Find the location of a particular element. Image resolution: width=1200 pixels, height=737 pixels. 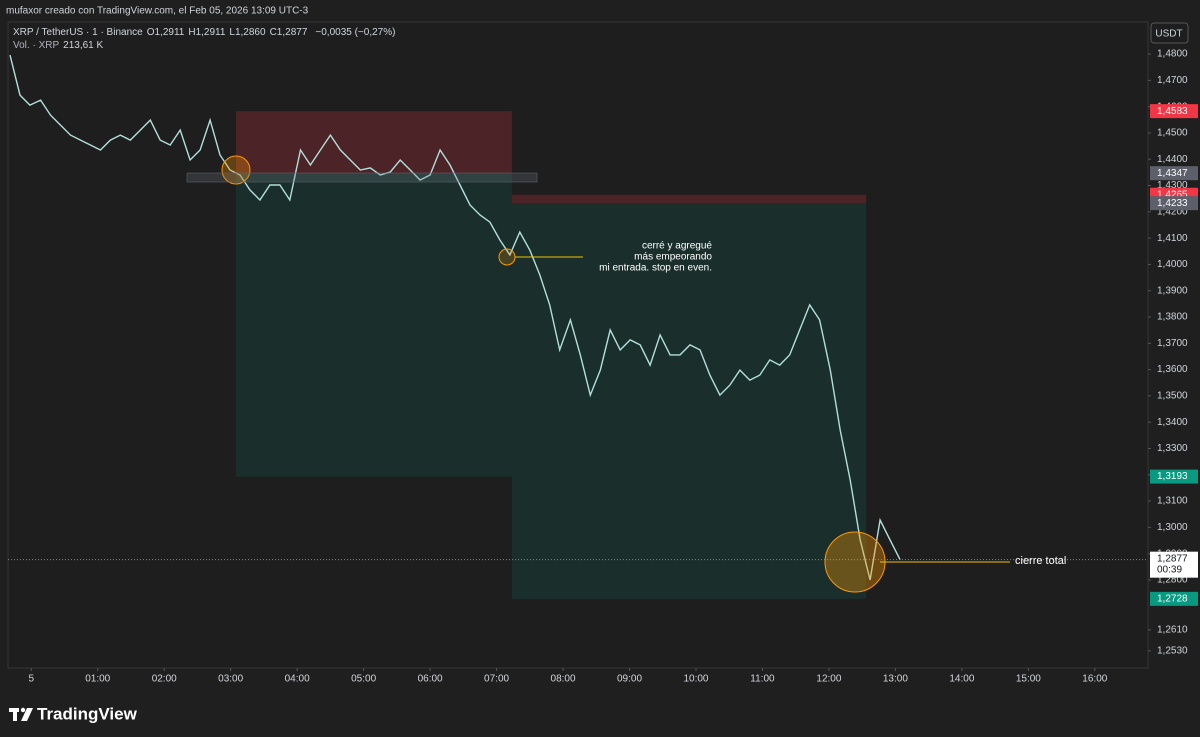

logo-dot is located at coordinates (23, 710).